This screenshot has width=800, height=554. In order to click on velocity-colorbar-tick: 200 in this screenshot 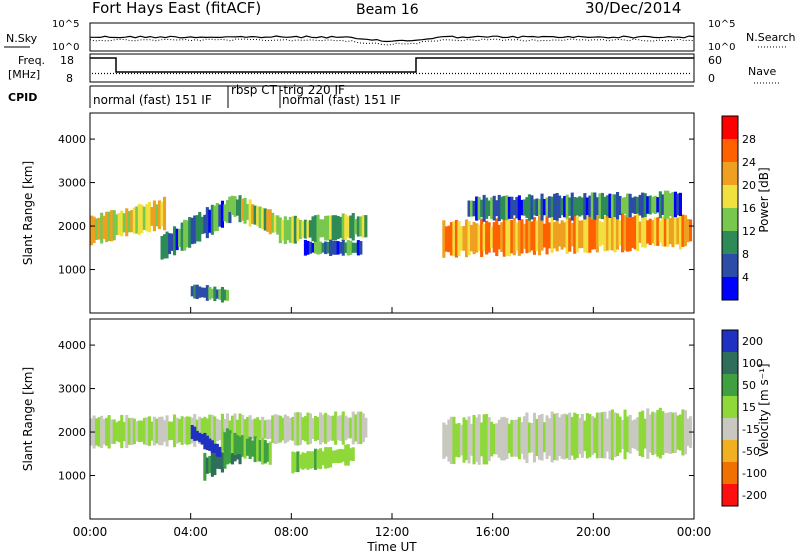, I will do `click(752, 341)`.